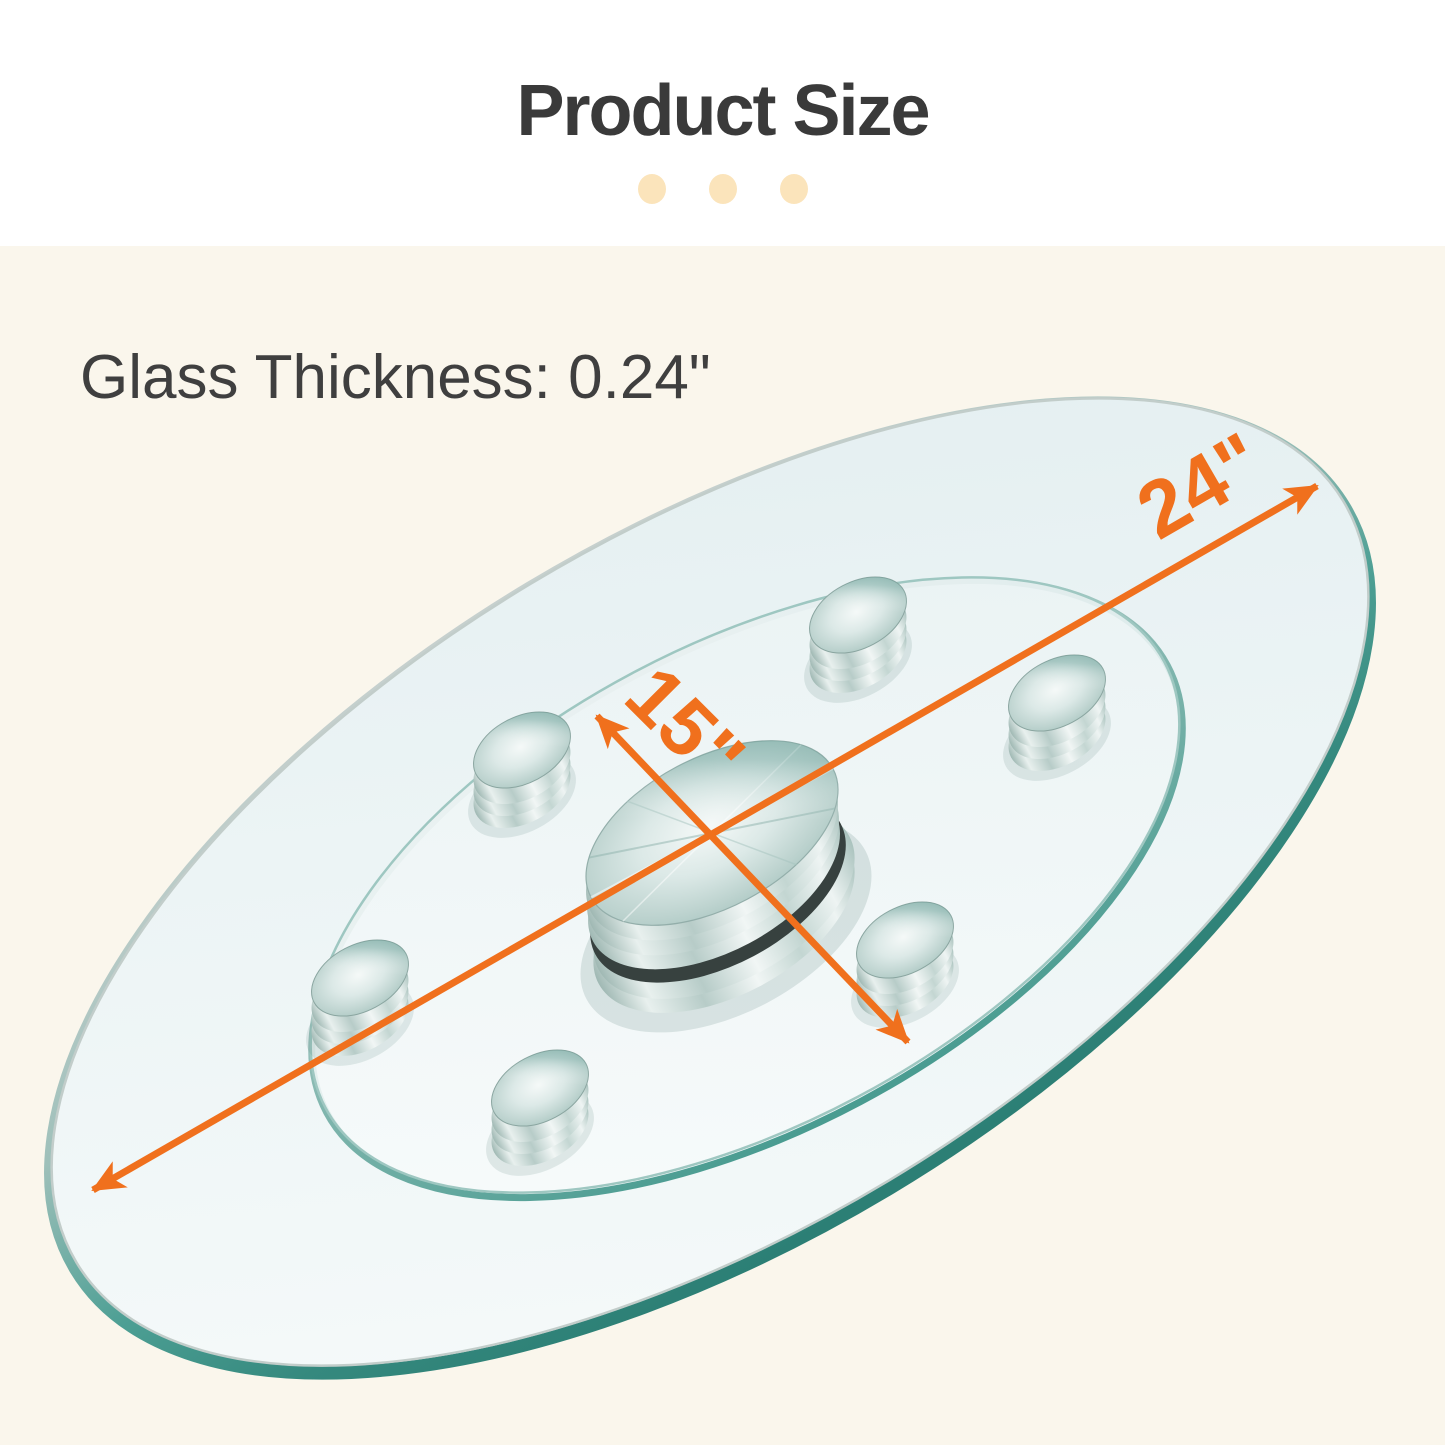 The height and width of the screenshot is (1445, 1445). I want to click on title-divider-dots, so click(722, 189).